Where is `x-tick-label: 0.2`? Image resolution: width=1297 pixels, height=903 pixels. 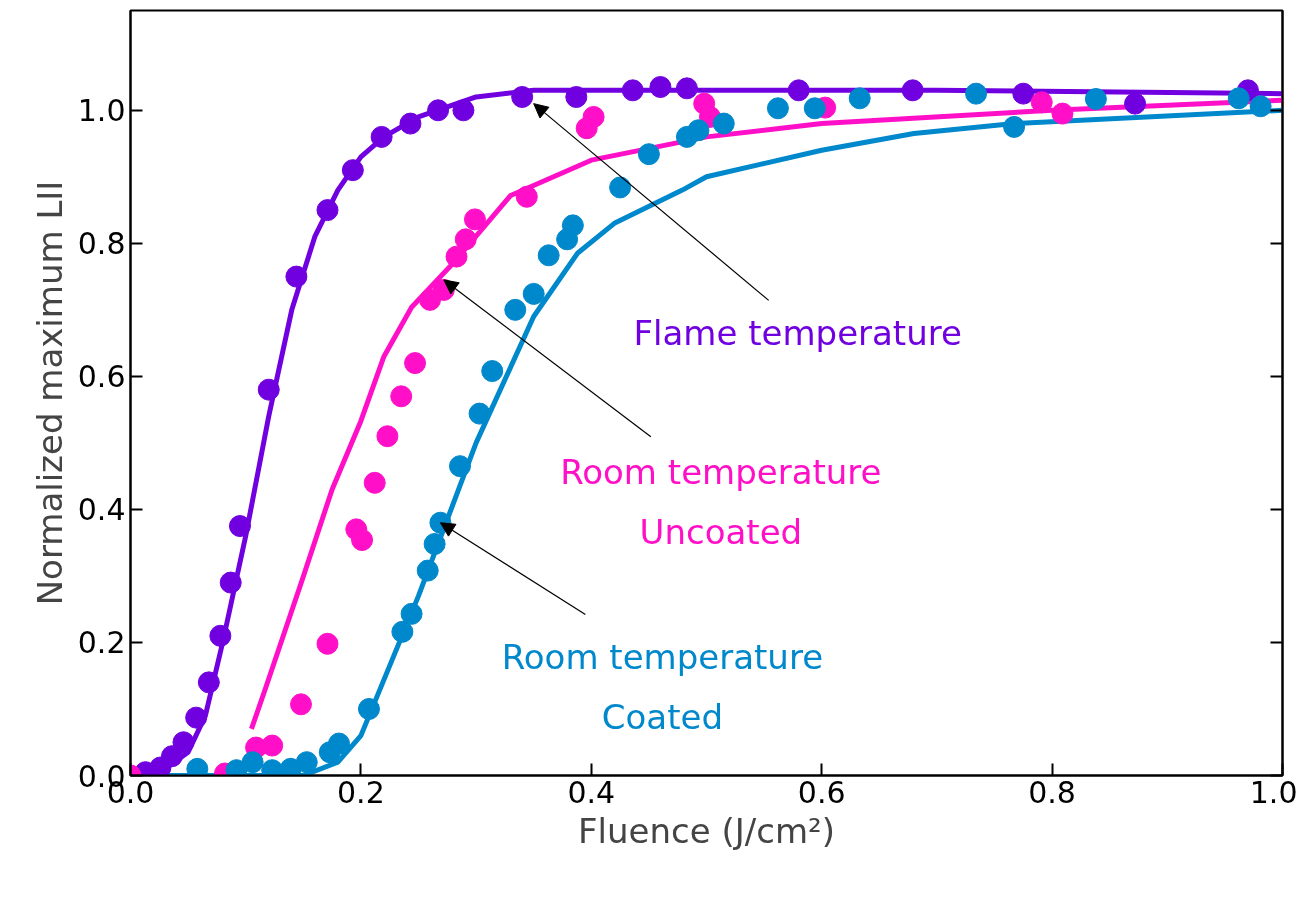 x-tick-label: 0.2 is located at coordinates (361, 792).